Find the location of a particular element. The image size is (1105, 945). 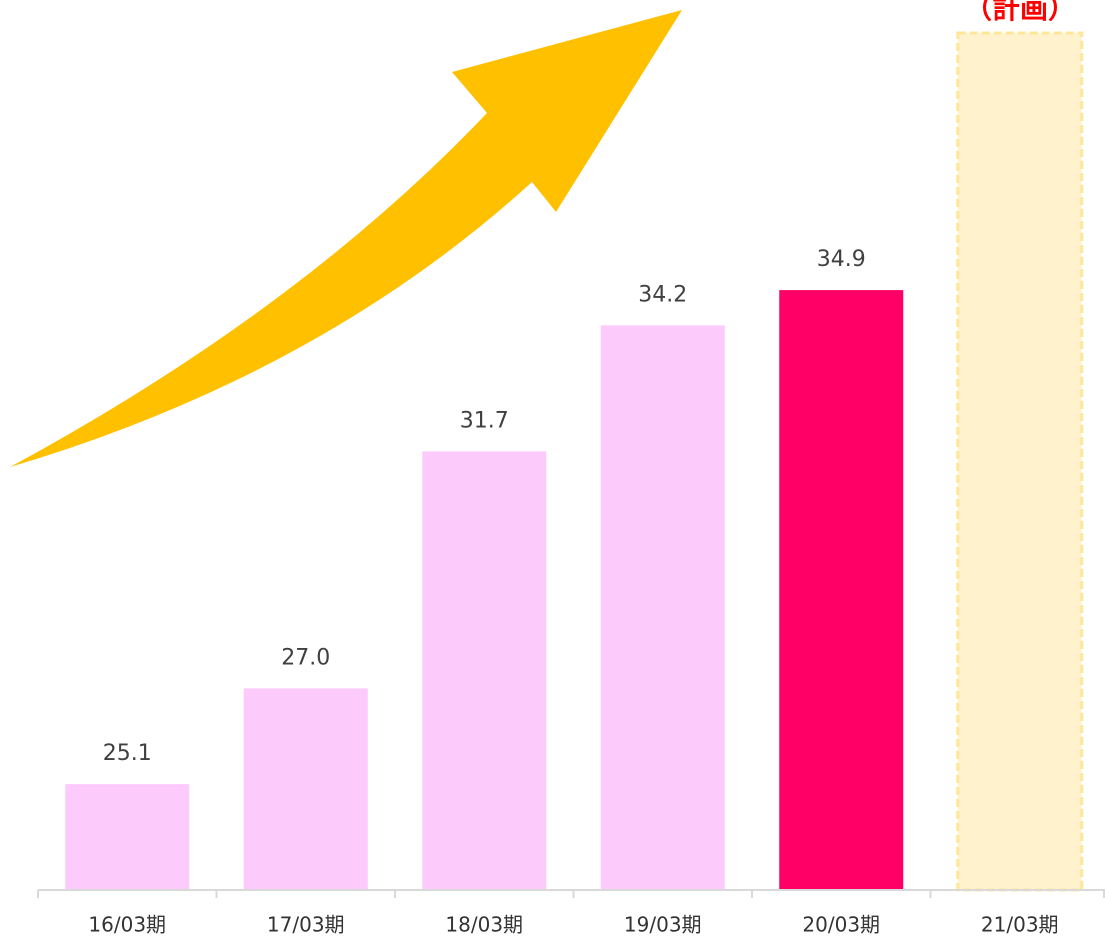

x-tick-label: 19/03期 is located at coordinates (663, 925).